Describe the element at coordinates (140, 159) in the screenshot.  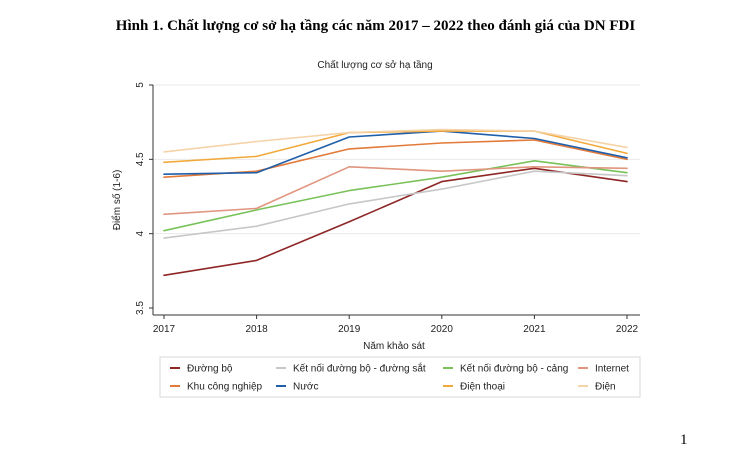
I see `y-tick-label-2: 4.5` at that location.